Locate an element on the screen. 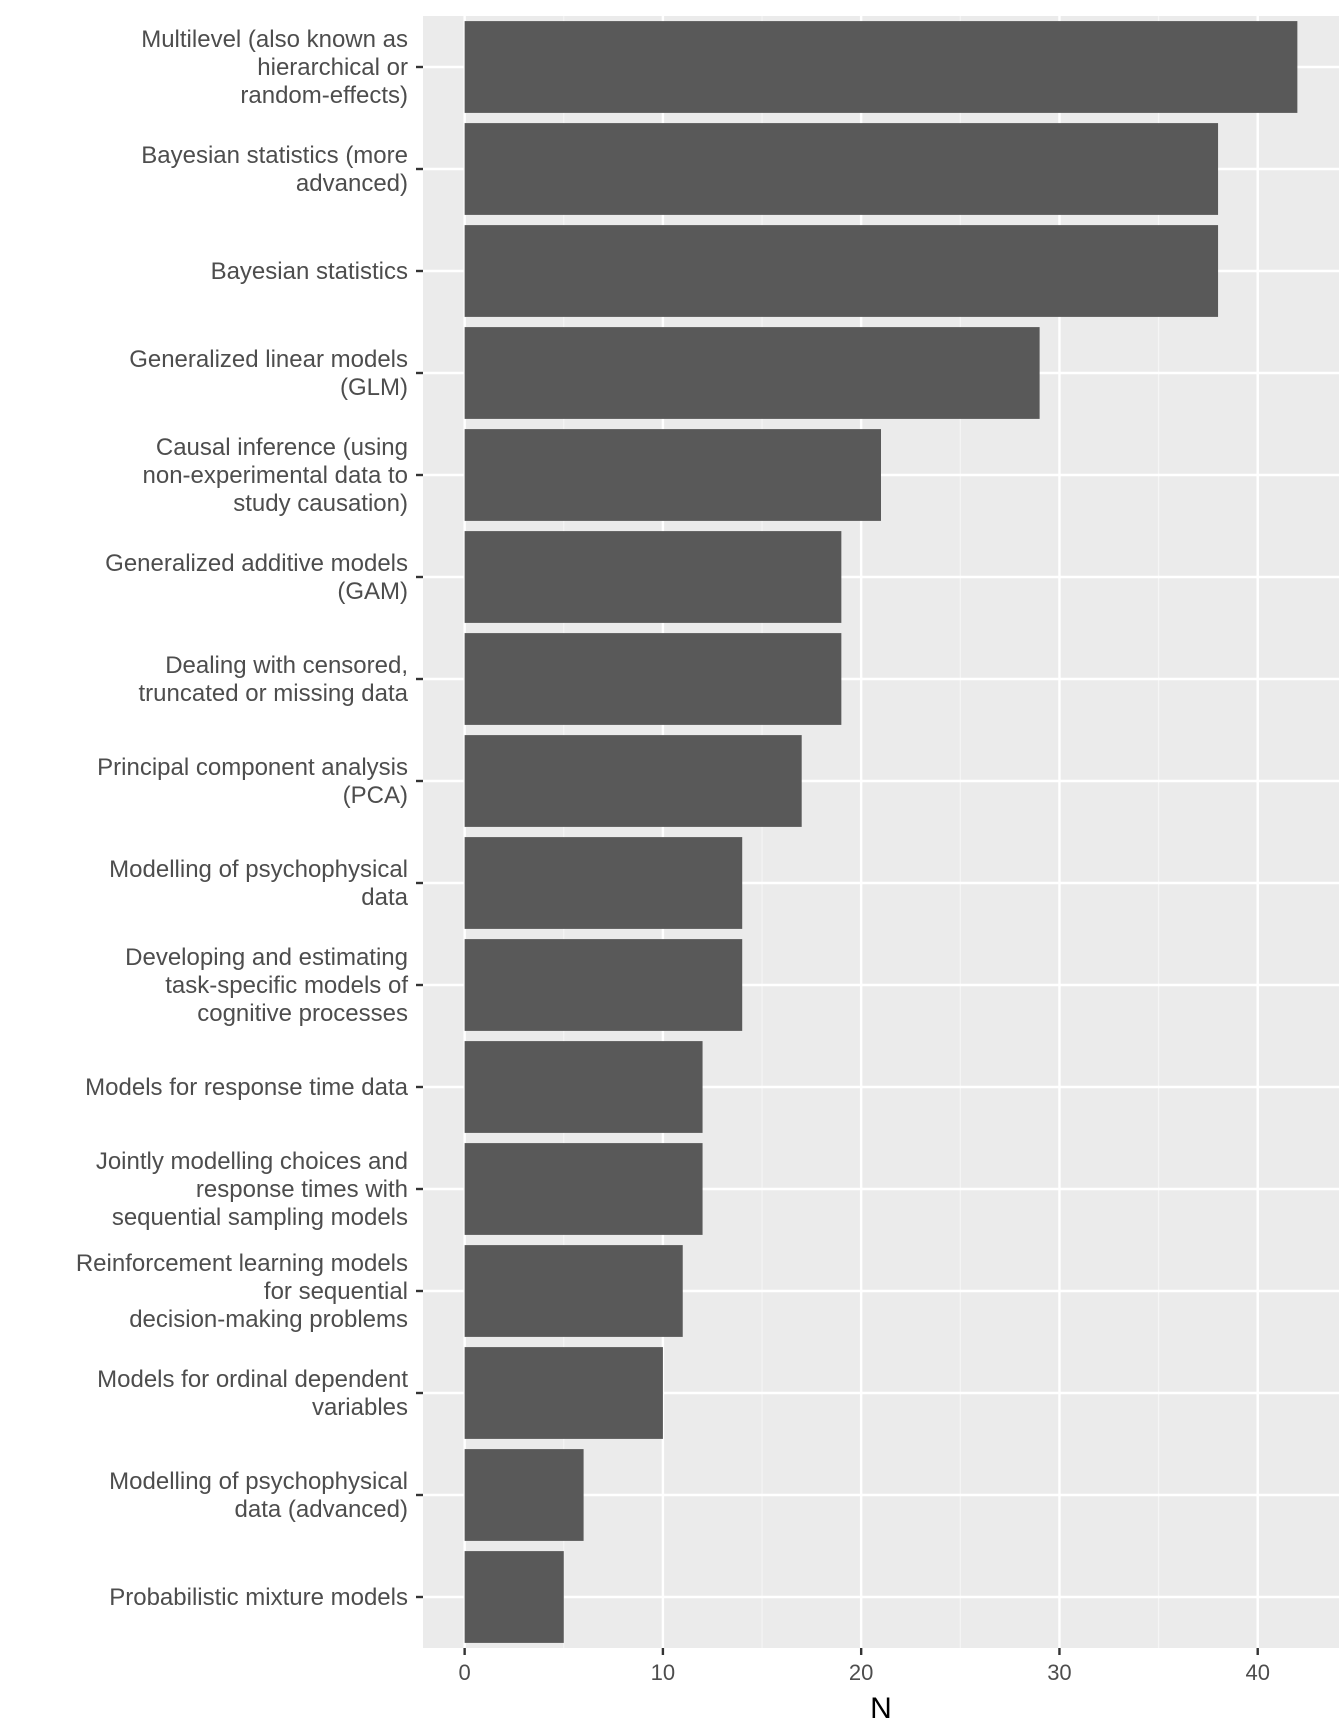 This screenshot has height=1728, width=1344. x-axis: 0 10 20 30 40 is located at coordinates (864, 1666).